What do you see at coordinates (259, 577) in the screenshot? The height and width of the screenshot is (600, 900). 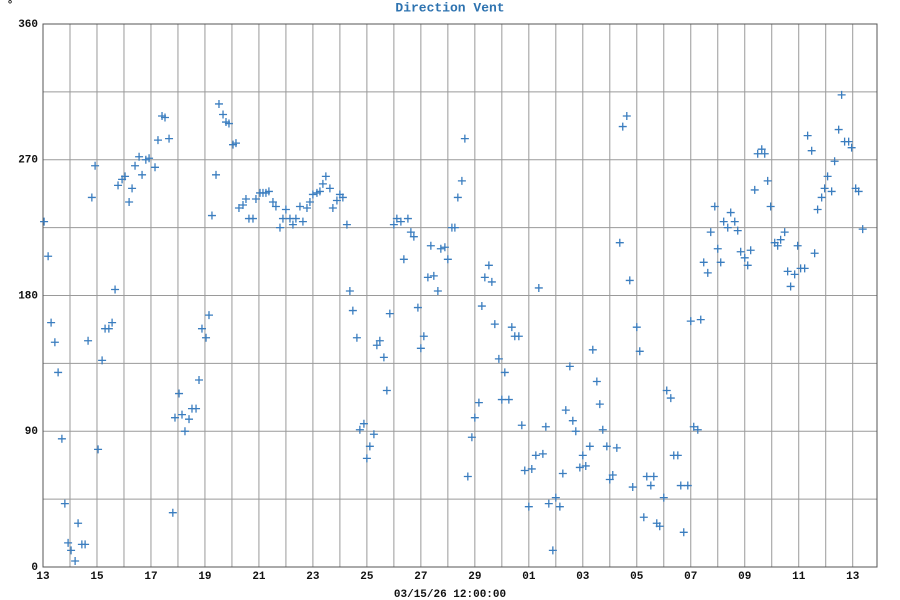 I see `x-tick-label: 21` at bounding box center [259, 577].